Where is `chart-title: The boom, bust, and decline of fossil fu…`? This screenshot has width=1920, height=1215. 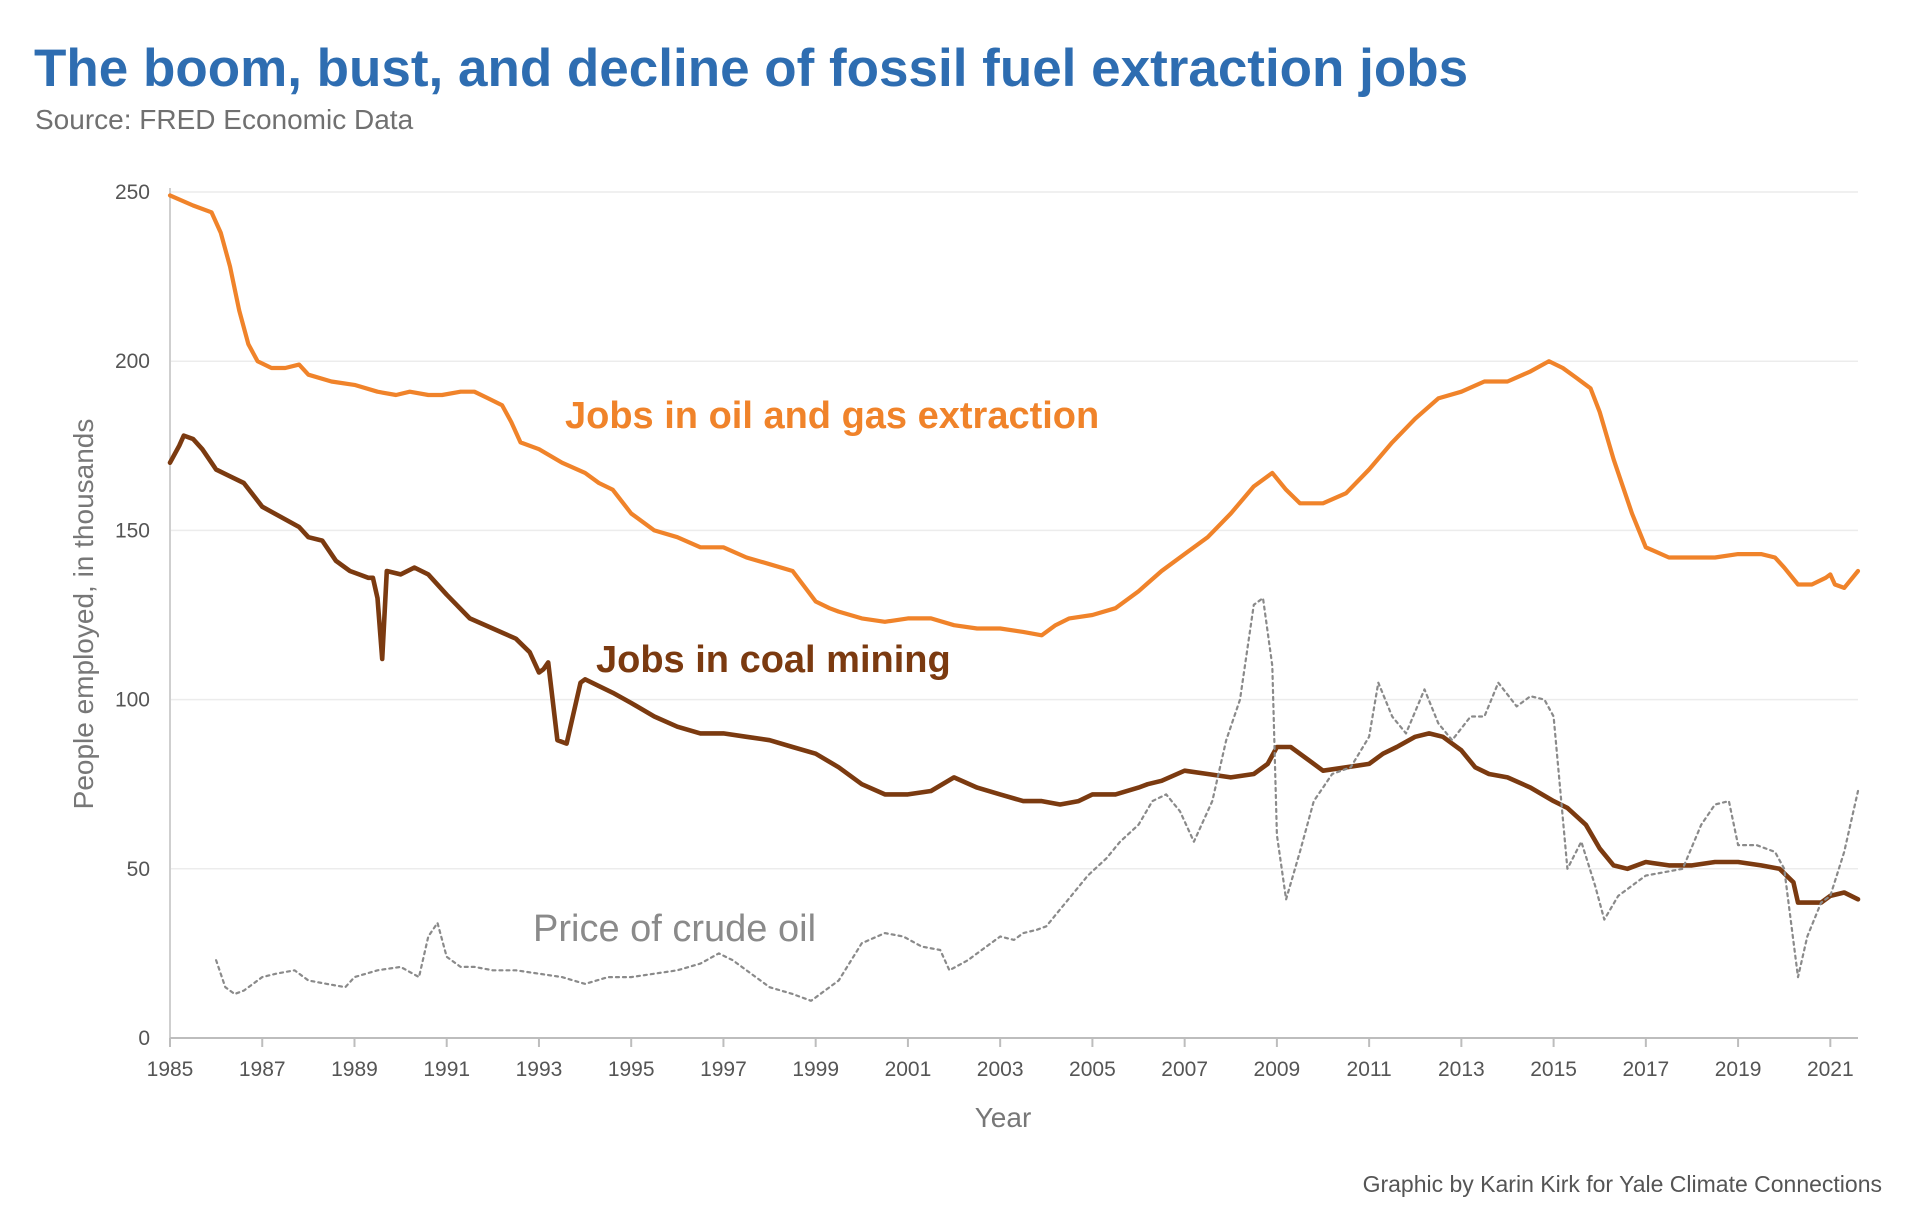
chart-title: The boom, bust, and decline of fossil fu… is located at coordinates (751, 68).